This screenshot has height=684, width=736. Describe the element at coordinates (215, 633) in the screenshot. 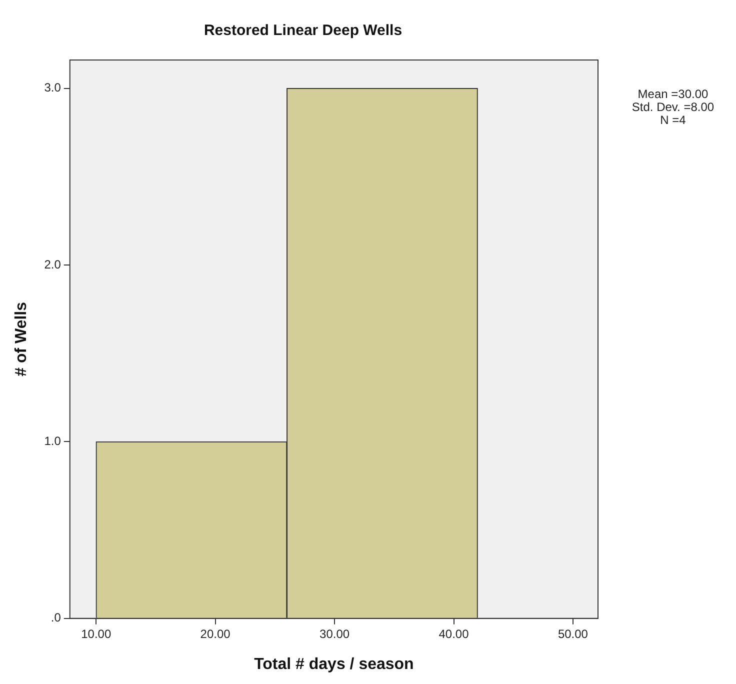

I see `x-tick-label: 20.00` at that location.